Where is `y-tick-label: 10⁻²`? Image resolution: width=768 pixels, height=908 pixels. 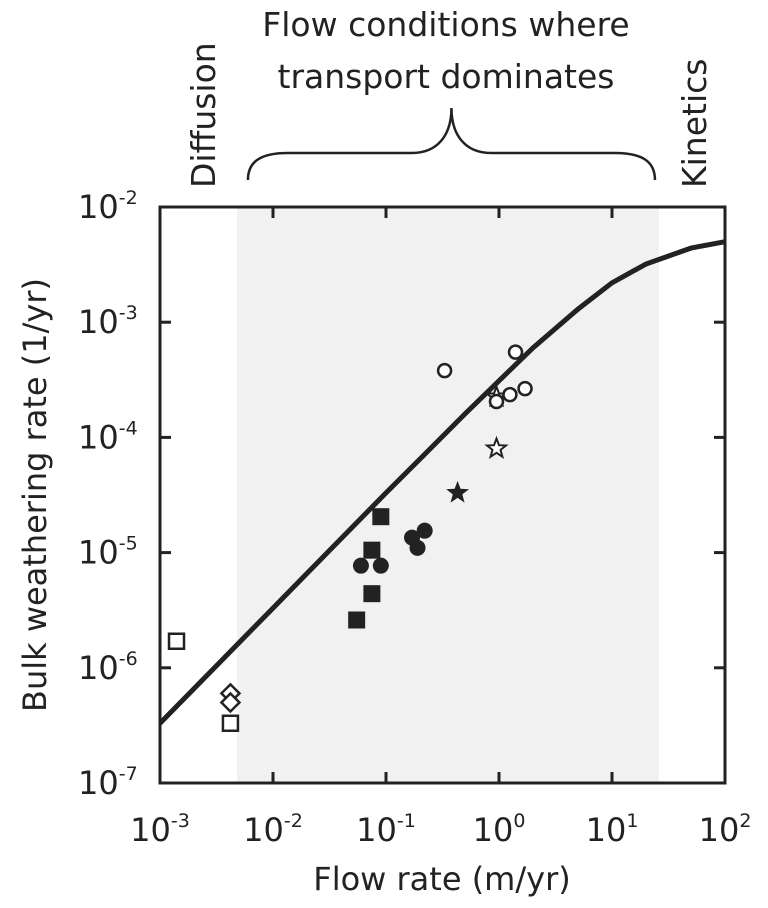
y-tick-label: 10⁻² is located at coordinates (108, 206).